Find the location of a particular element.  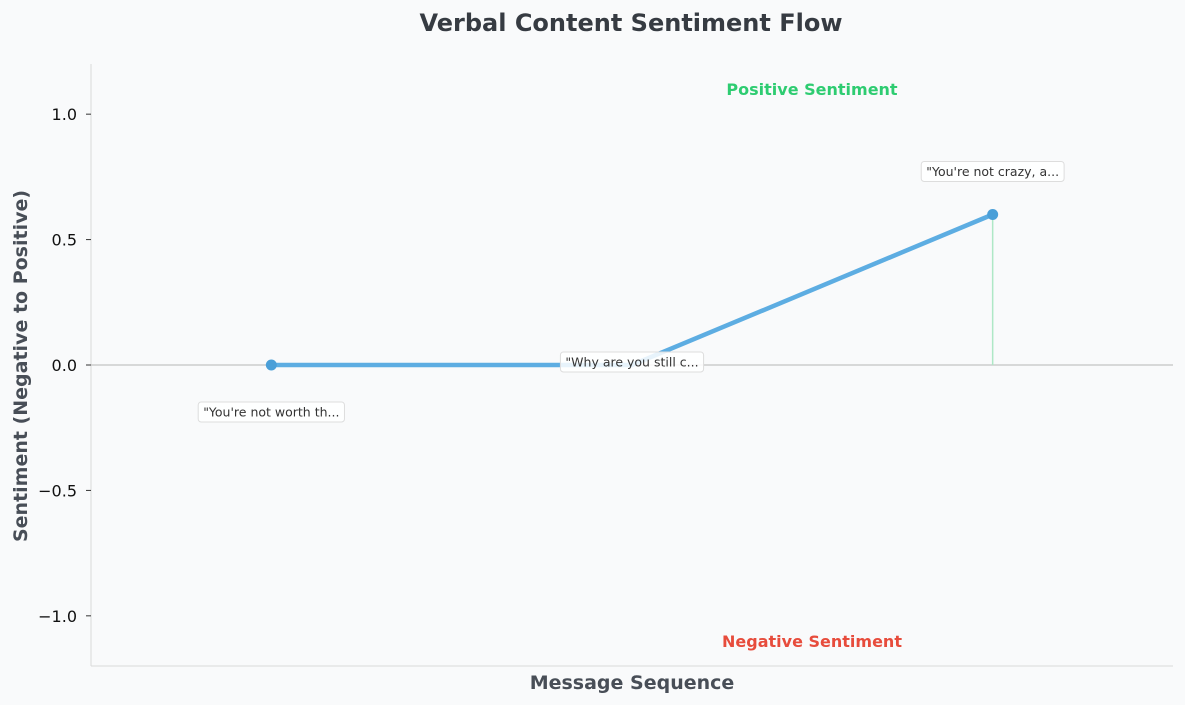

chart-title: Verbal Content Sentiment Flow is located at coordinates (630, 23).